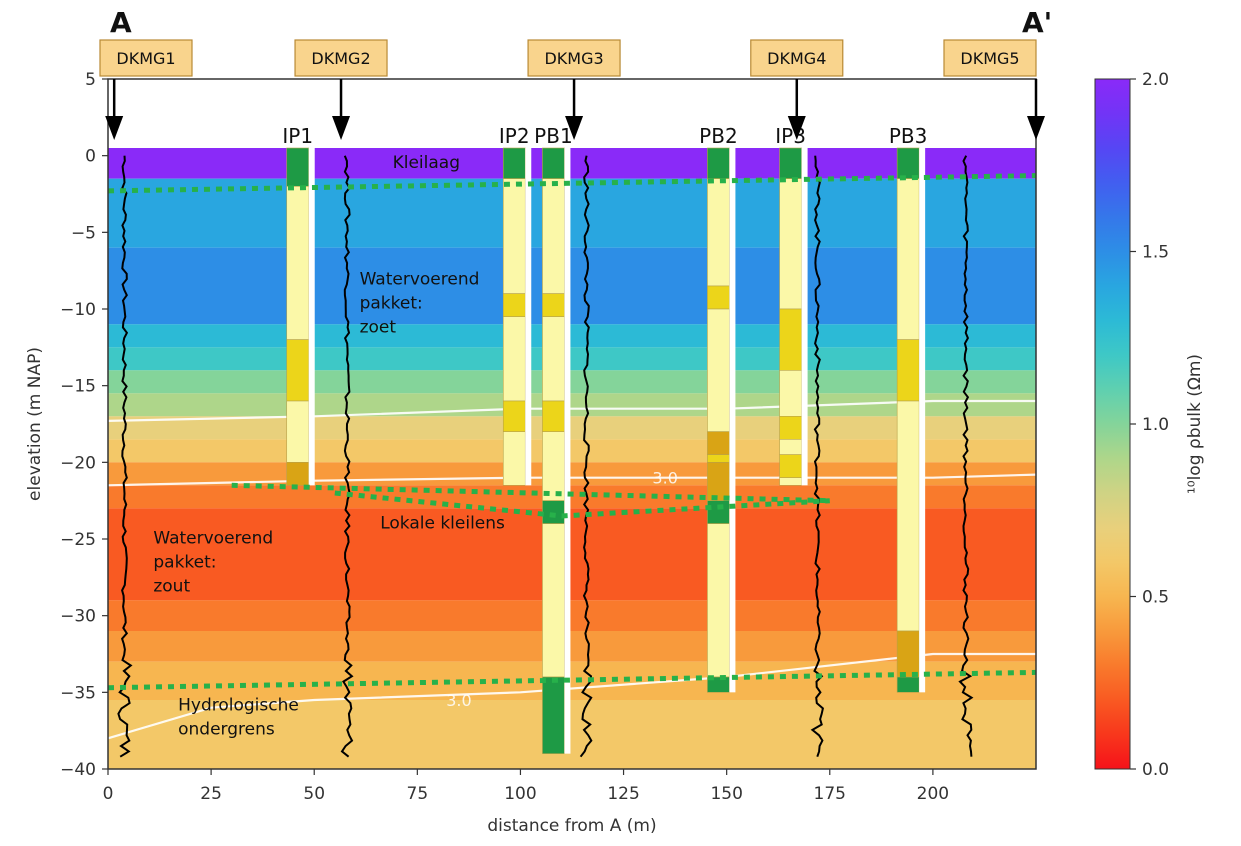 This screenshot has width=1241, height=846. What do you see at coordinates (514, 136) in the screenshot?
I see `borehole-label: IP2` at bounding box center [514, 136].